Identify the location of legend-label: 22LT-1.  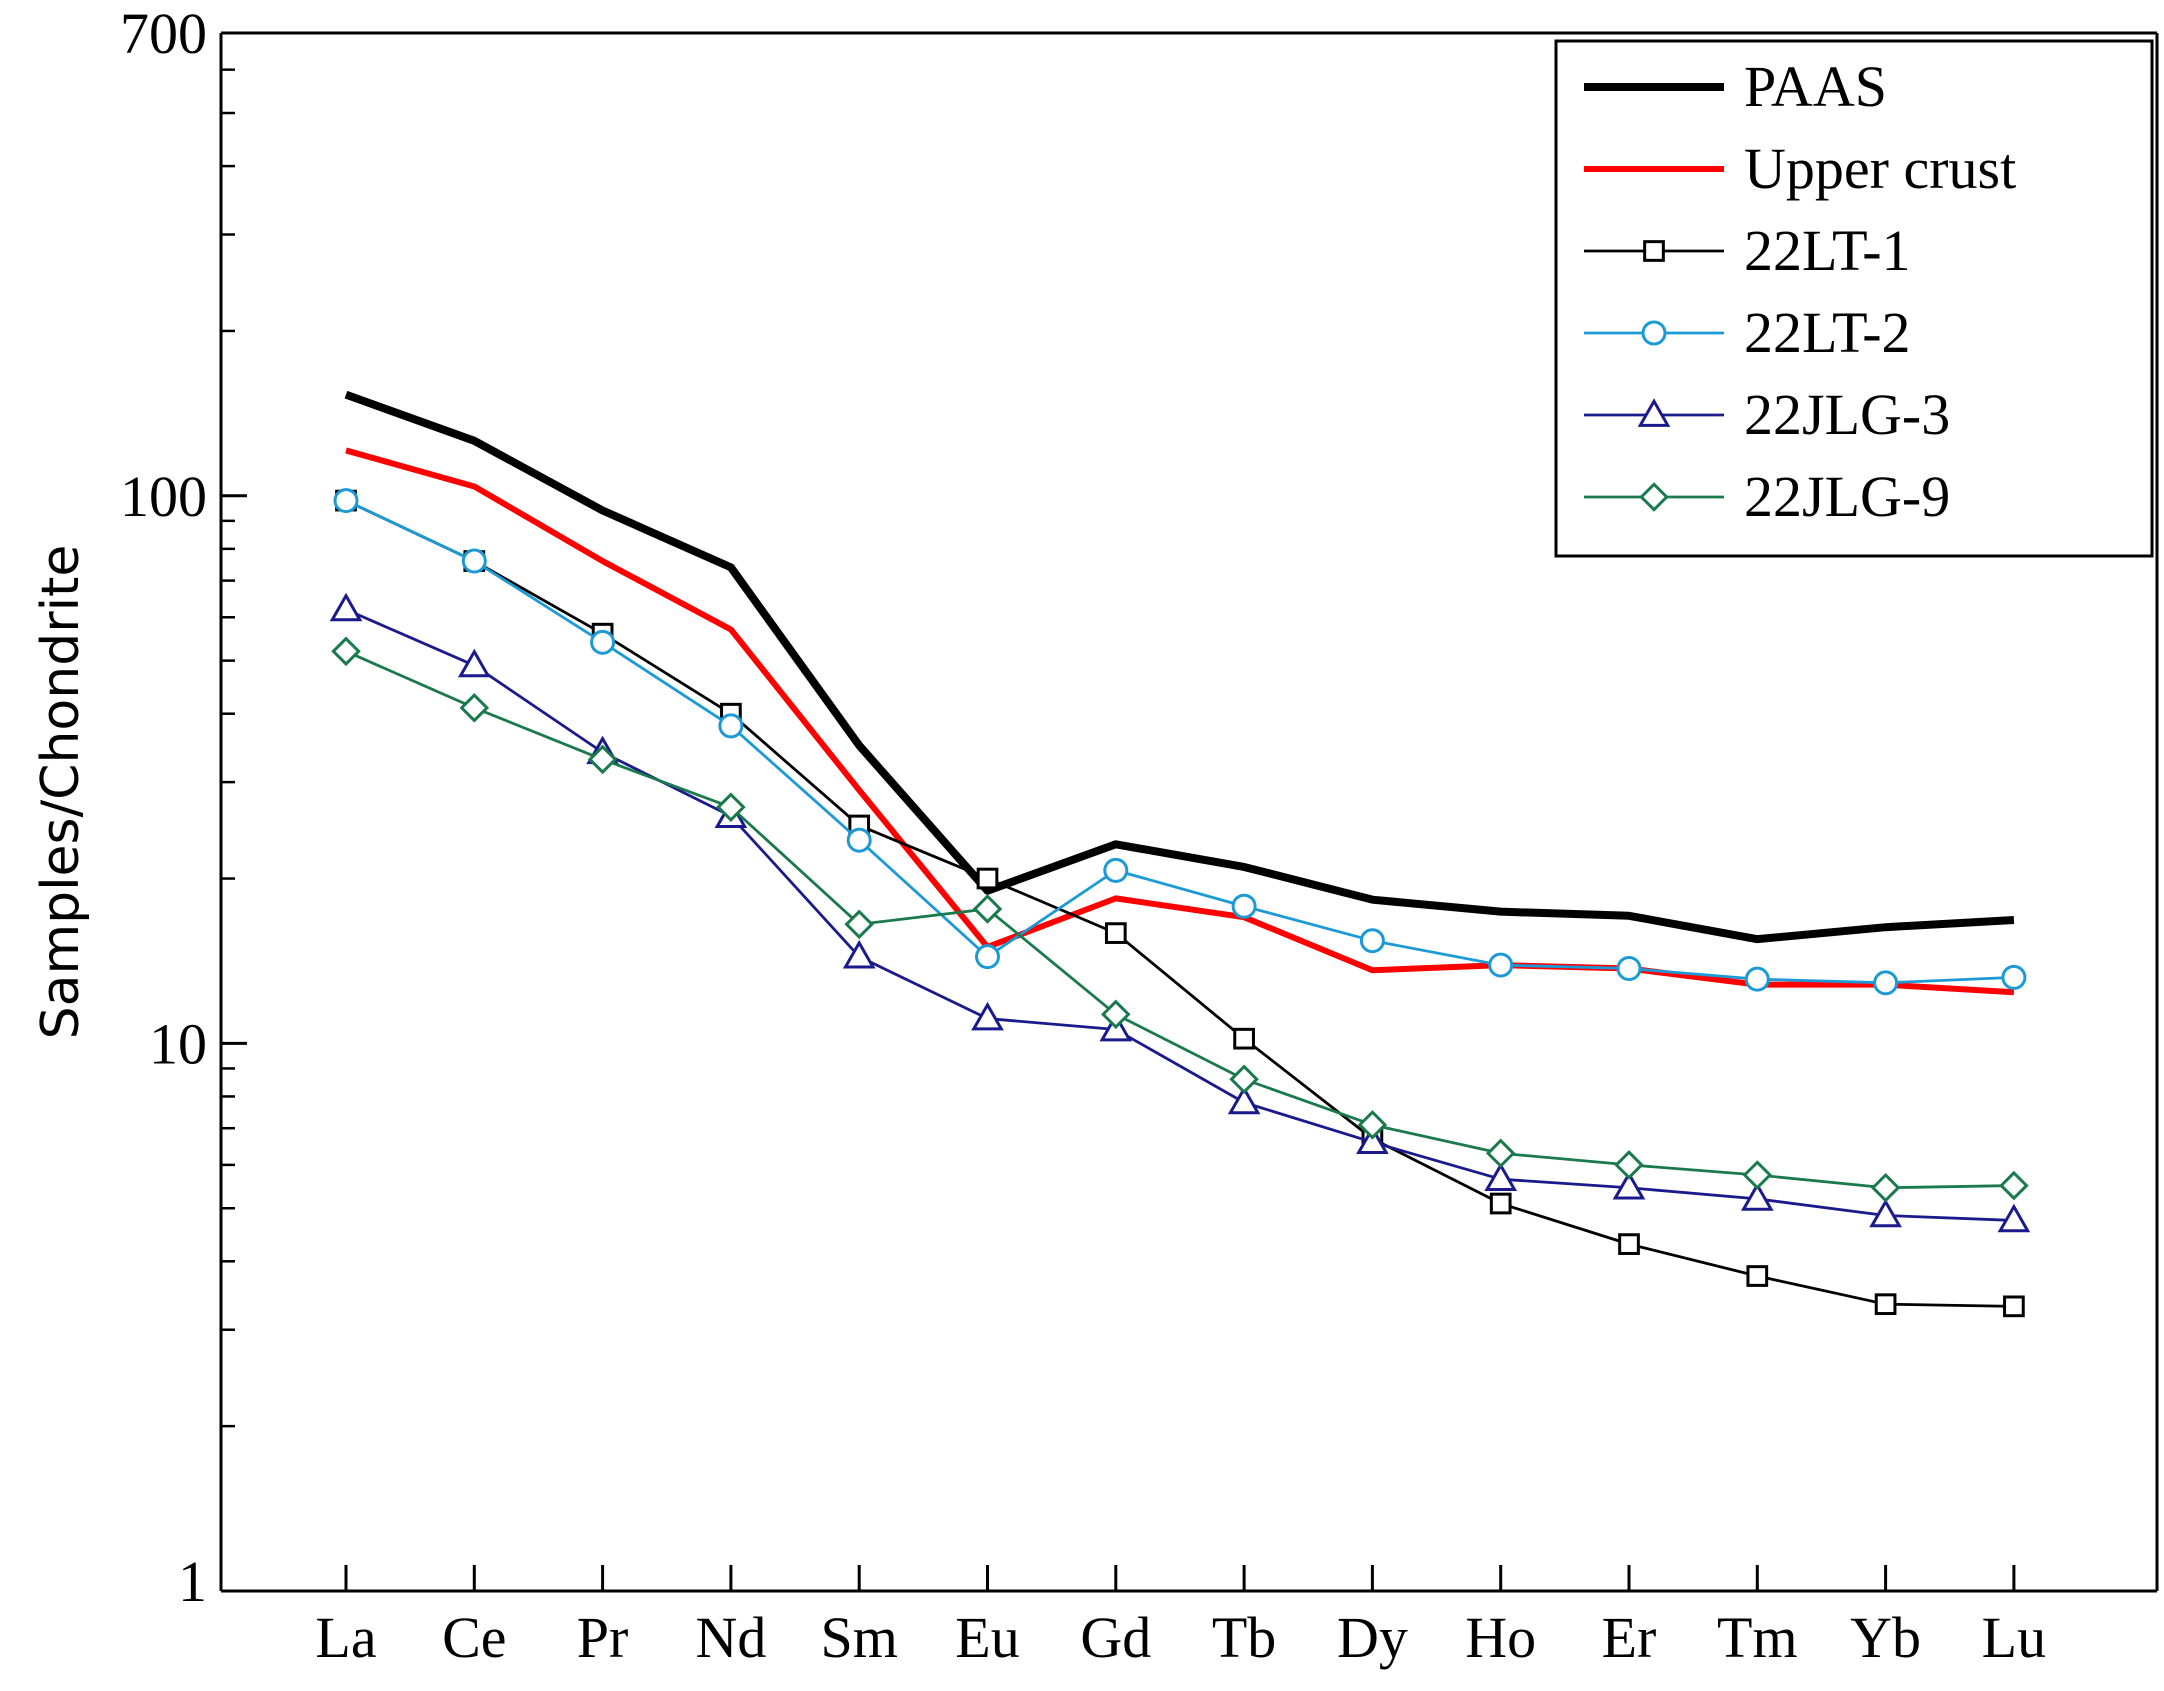
(1827, 250).